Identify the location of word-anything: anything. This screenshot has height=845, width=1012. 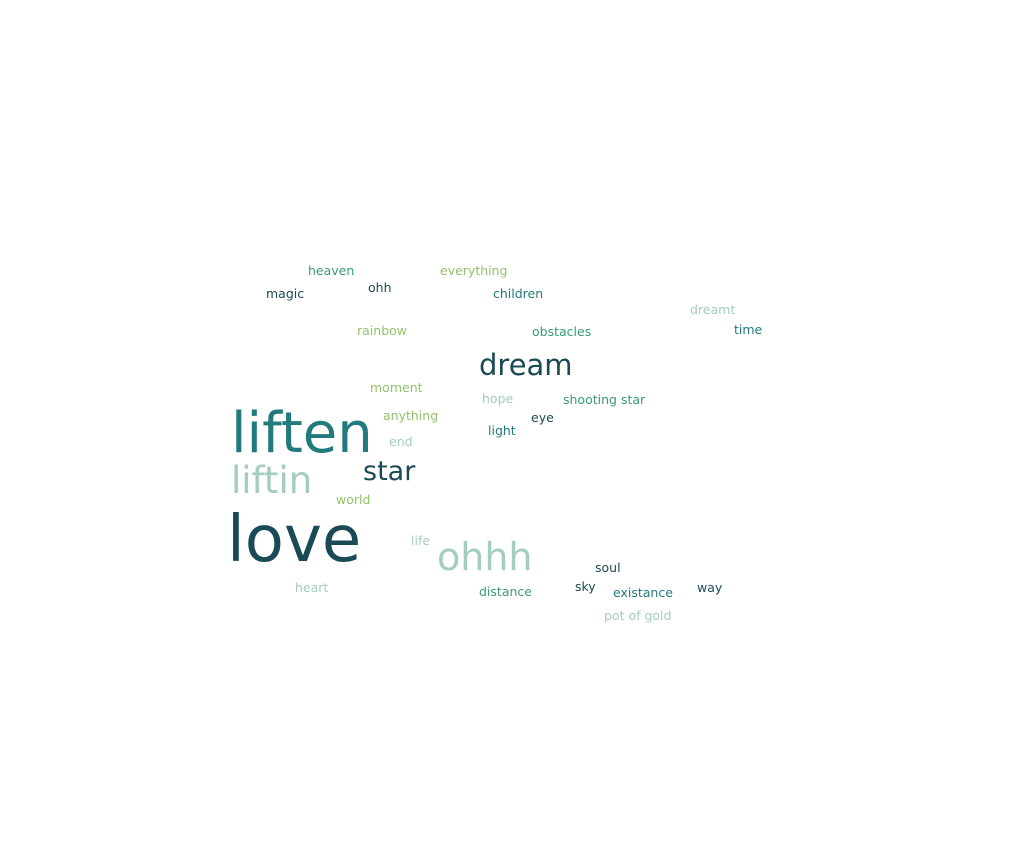
(410, 415).